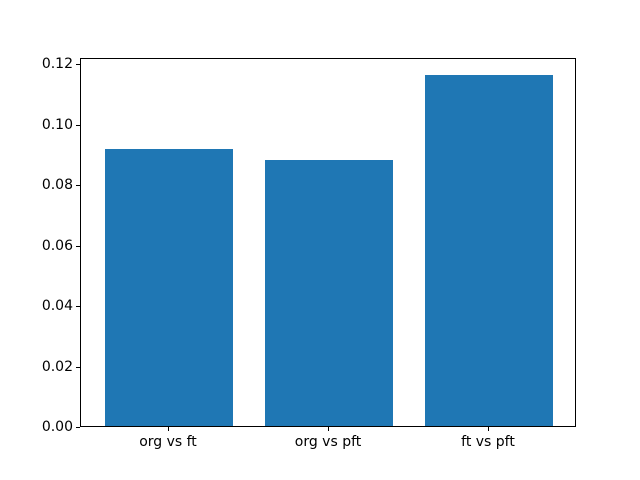 The width and height of the screenshot is (640, 480). I want to click on x-tick-label: org vs pft, so click(328, 442).